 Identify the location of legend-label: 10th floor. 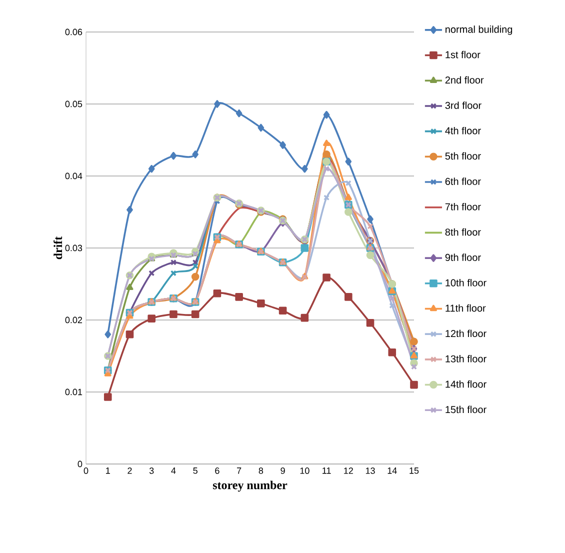
(466, 282).